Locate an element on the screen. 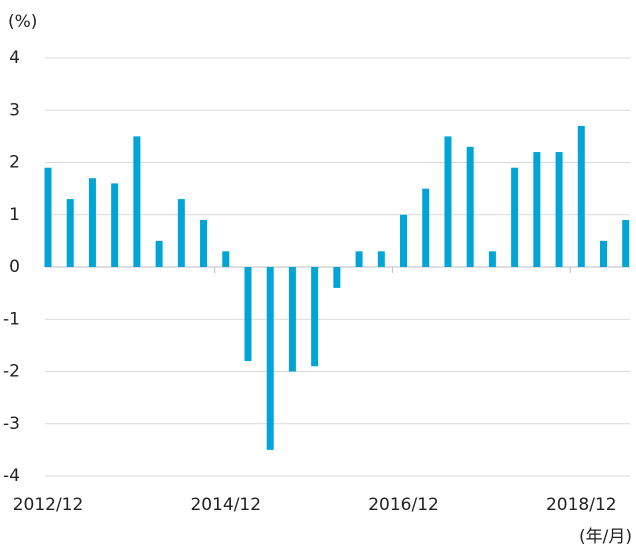 This screenshot has width=636, height=550. y-tick-label: 3 is located at coordinates (14, 110).